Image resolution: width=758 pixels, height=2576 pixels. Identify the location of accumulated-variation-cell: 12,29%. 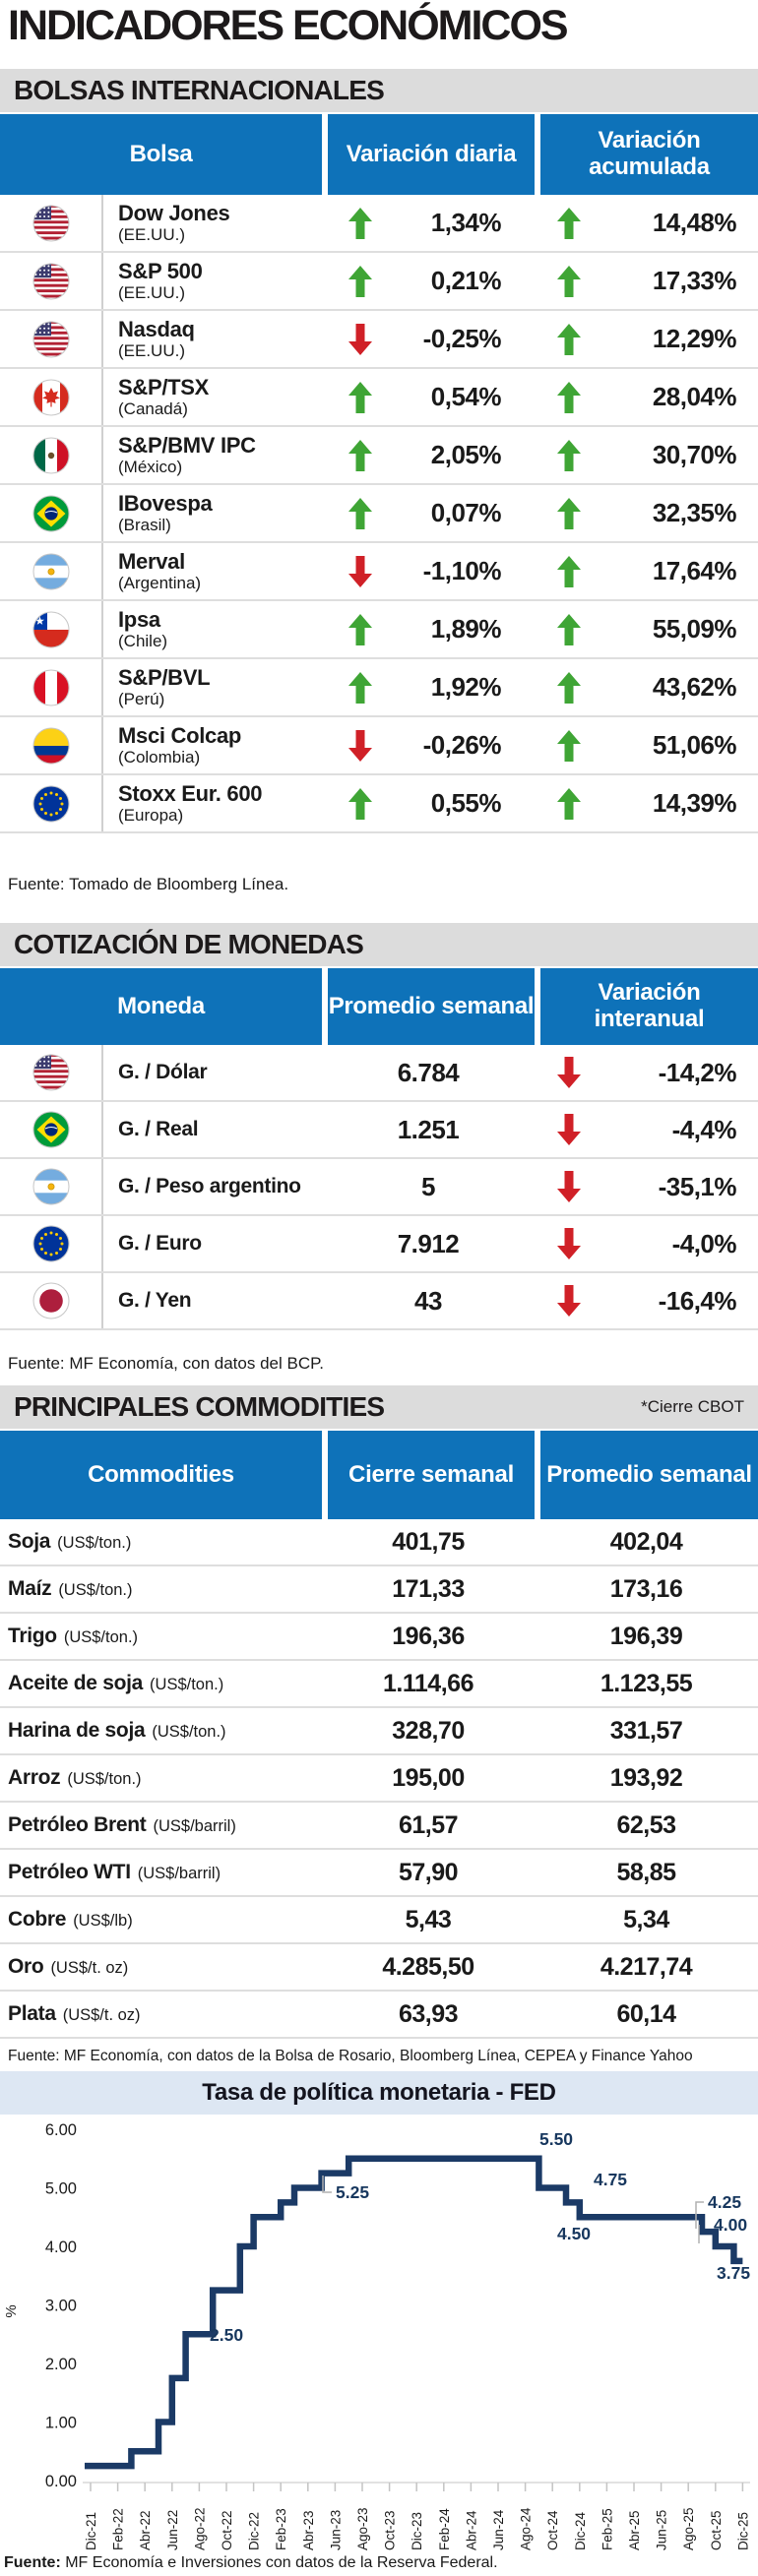
(646, 339).